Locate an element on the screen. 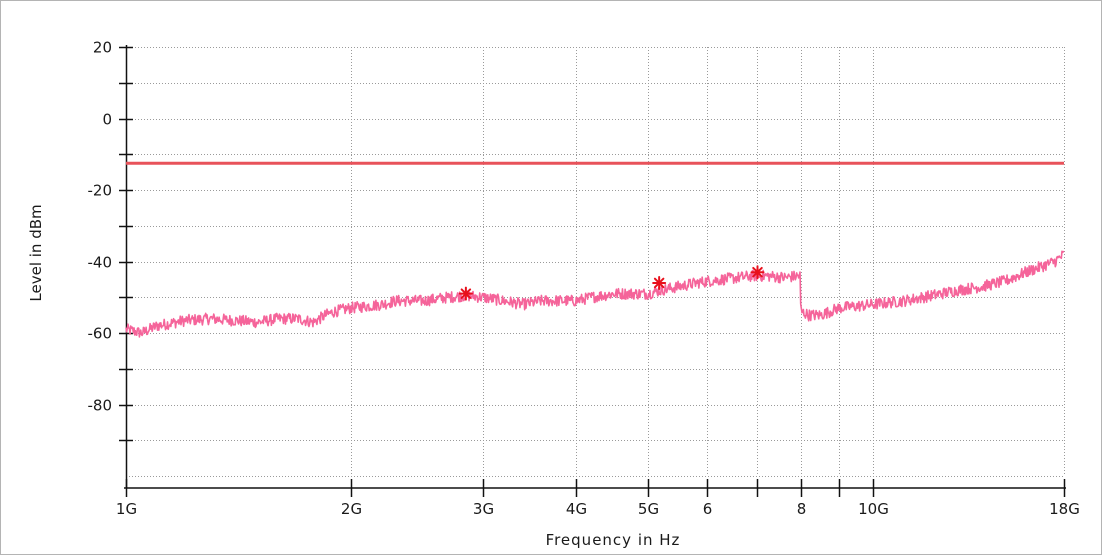  x-tick-label: 1G is located at coordinates (126, 509).